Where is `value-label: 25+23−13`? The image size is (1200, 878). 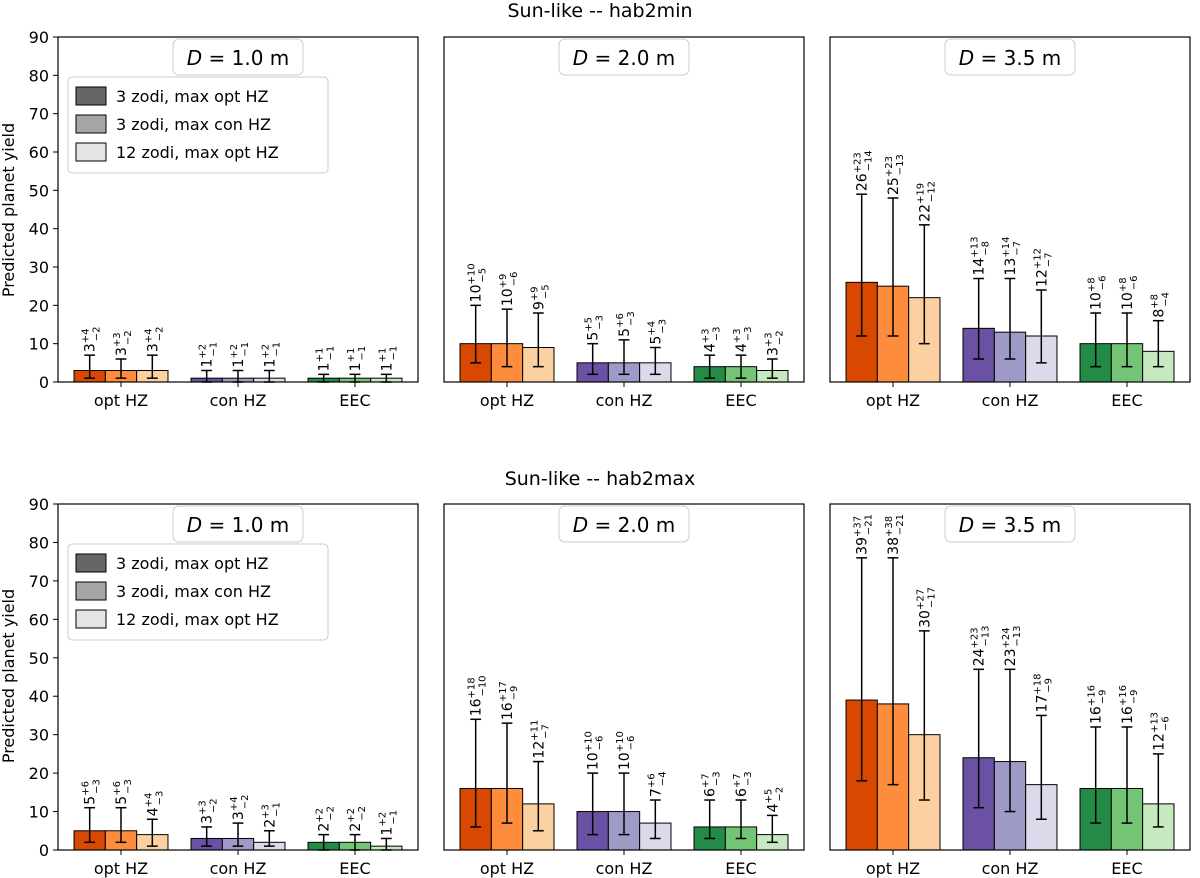
value-label: 25+23−13 is located at coordinates (895, 174).